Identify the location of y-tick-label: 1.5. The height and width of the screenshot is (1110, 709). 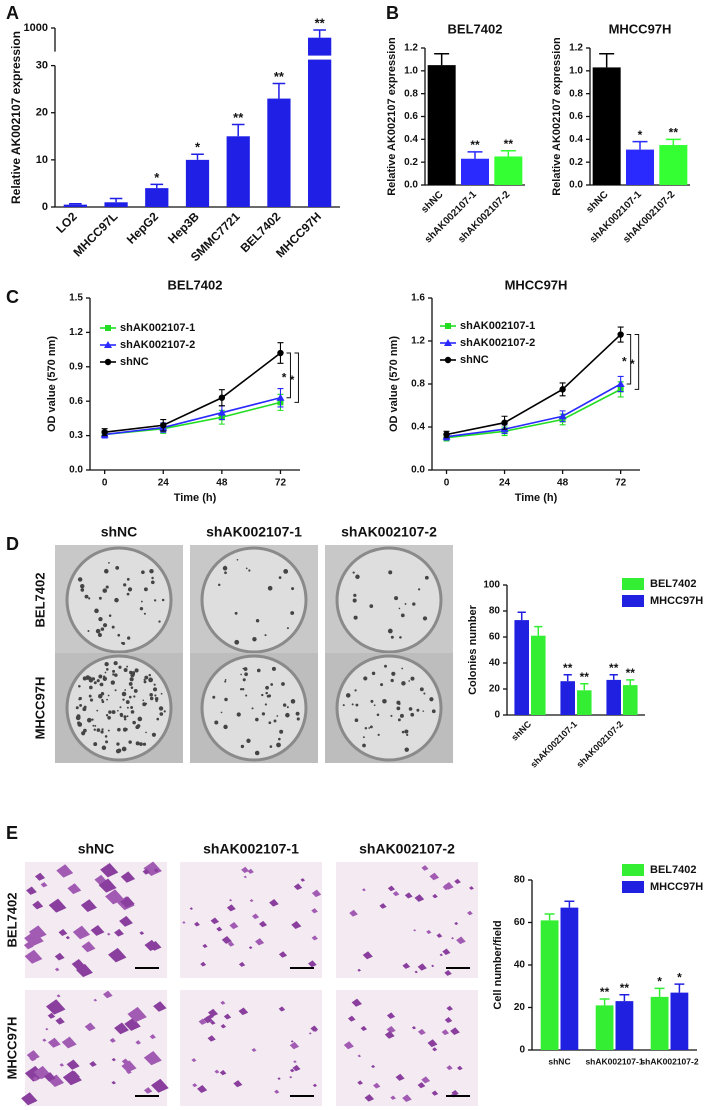
(76, 298).